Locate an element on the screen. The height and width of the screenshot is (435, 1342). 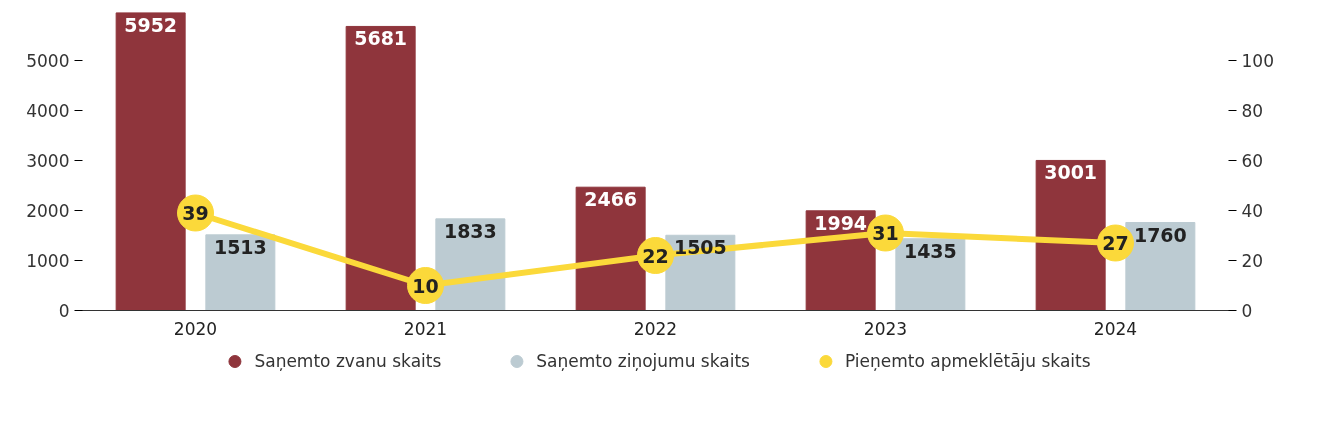
y2-tick-label: 60 is located at coordinates (1252, 161).